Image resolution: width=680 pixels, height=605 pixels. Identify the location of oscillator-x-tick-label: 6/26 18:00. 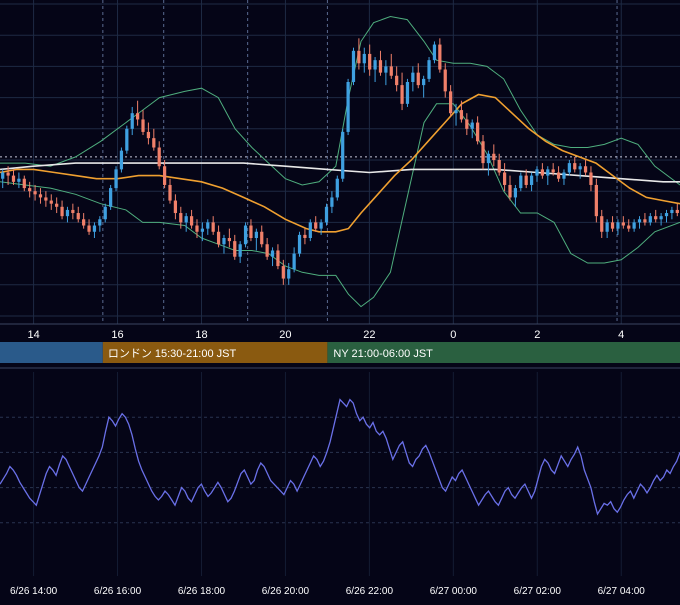
(202, 591).